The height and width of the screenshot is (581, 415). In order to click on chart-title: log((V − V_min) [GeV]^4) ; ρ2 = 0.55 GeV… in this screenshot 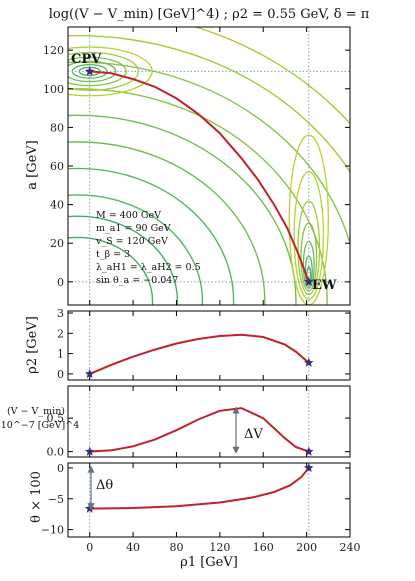, I will do `click(209, 14)`.